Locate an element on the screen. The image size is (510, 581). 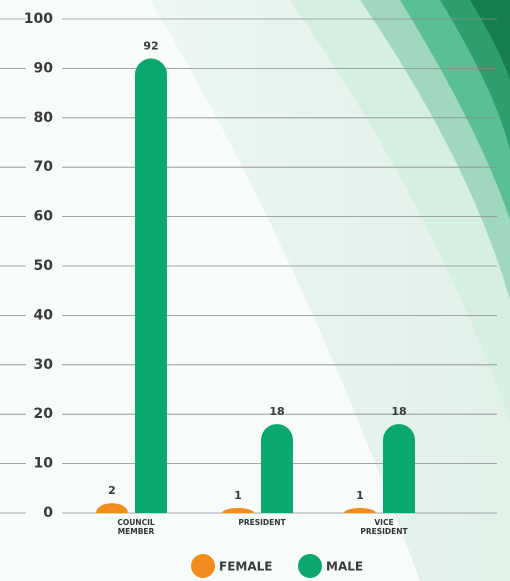
y-tick-label: 90 is located at coordinates (44, 68).